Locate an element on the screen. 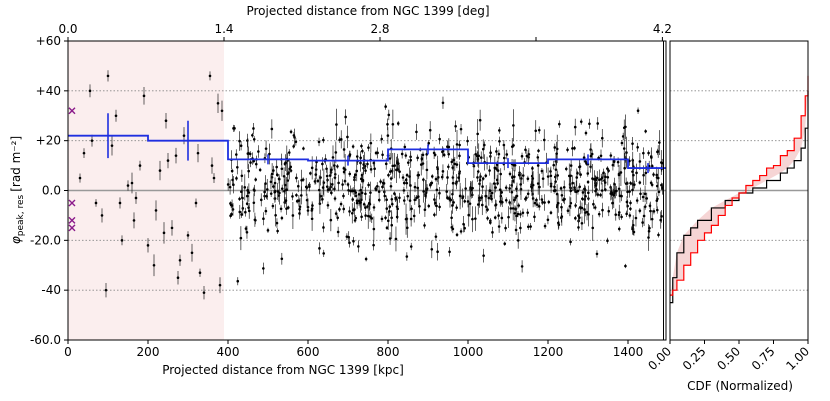  cdf-inner-line is located at coordinates (739, 185).